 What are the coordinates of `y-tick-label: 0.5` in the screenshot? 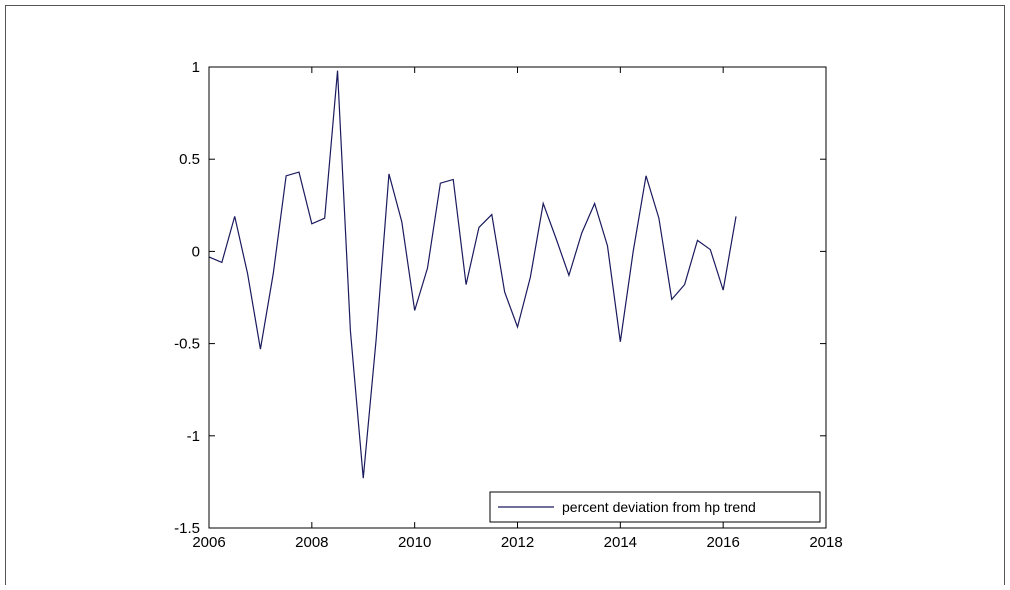 It's located at (189, 159).